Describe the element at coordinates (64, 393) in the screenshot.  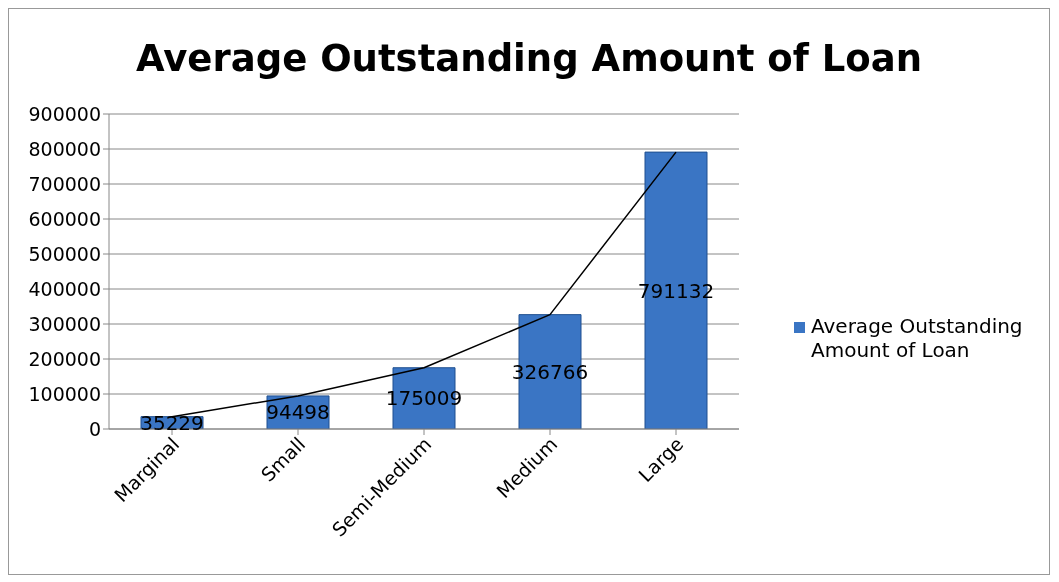
I see `y-tick-label: 100000` at that location.